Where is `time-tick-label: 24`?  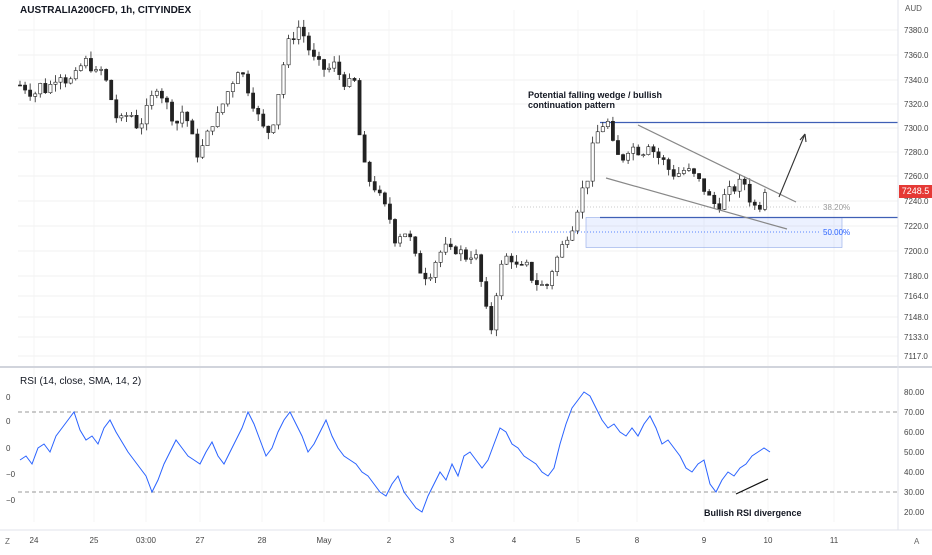
time-tick-label: 24 is located at coordinates (34, 540).